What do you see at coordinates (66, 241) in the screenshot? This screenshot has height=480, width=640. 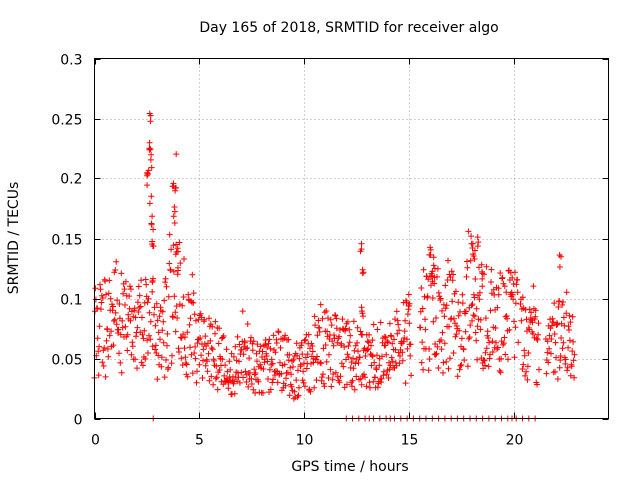 I see `y-tick-label: 0.15` at bounding box center [66, 241].